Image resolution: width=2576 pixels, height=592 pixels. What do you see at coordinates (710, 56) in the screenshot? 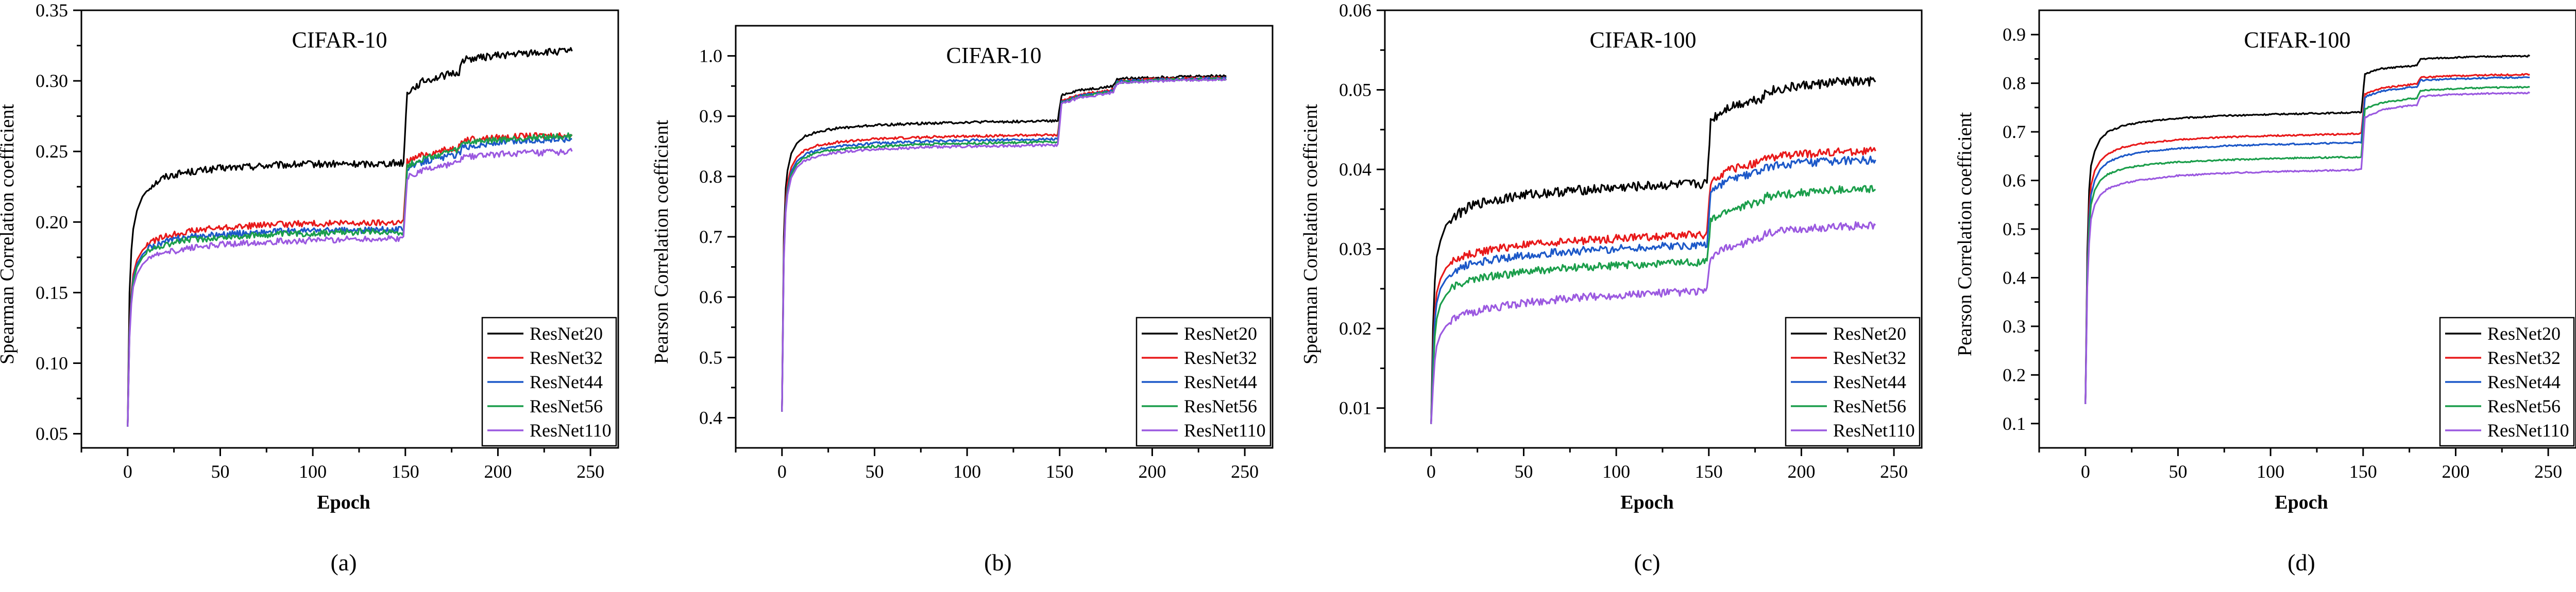
I see `y-tick-label: 1.0` at bounding box center [710, 56].